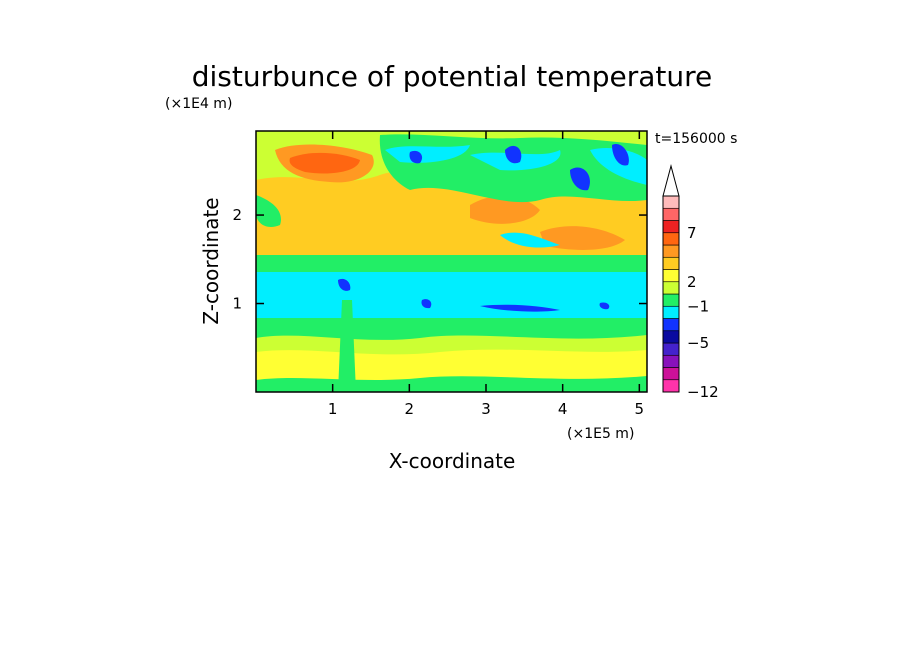 This screenshot has height=654, width=904. Describe the element at coordinates (703, 392) in the screenshot. I see `colorbar-tick-label: −12` at that location.